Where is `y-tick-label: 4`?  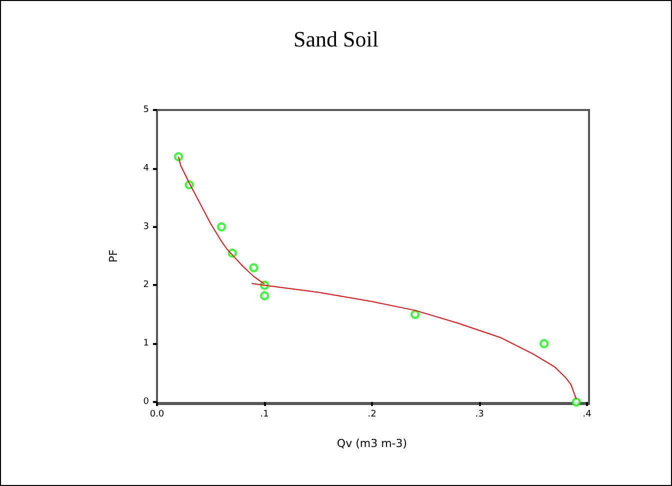
y-tick-label: 4 is located at coordinates (146, 168).